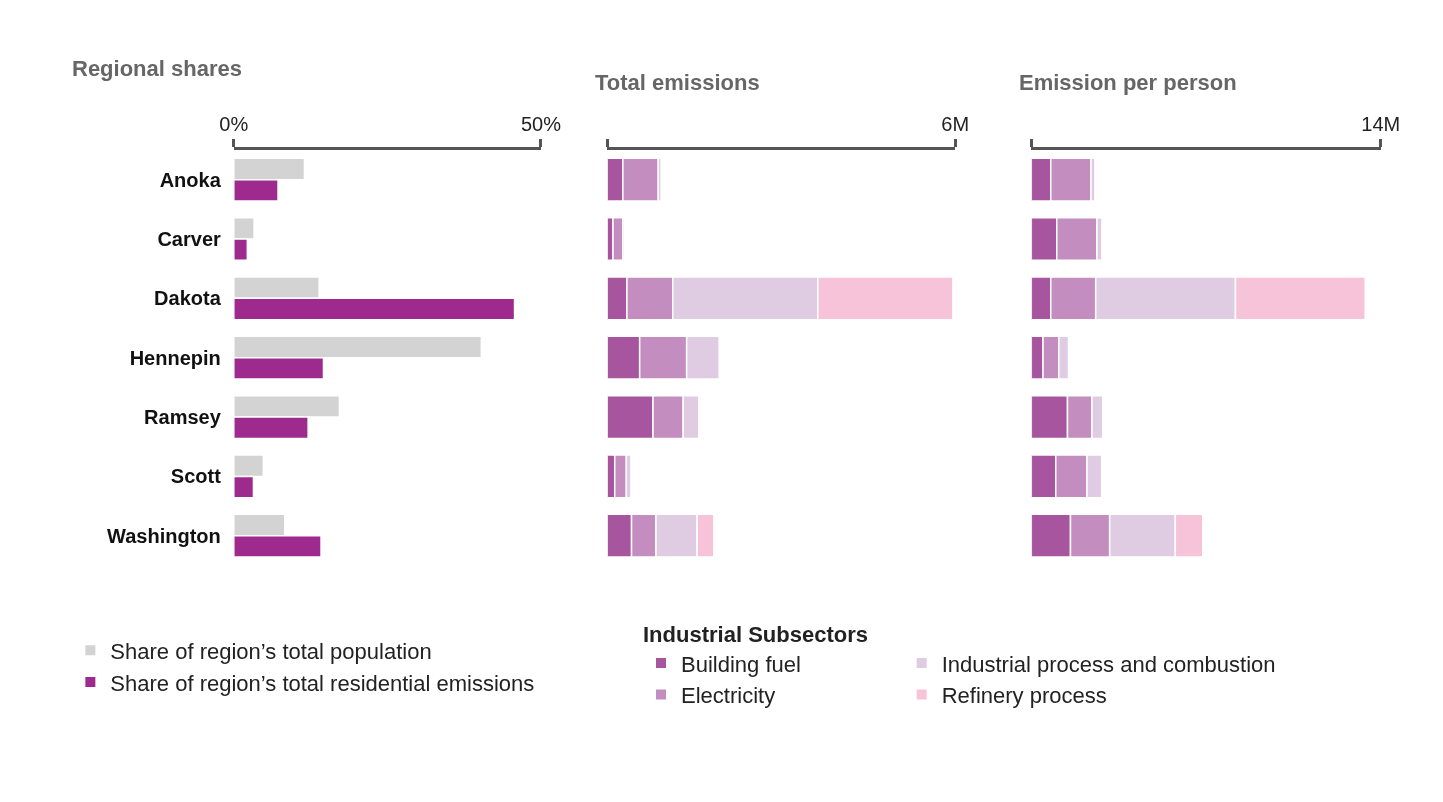  I want to click on y-tick-label: Ramsey, so click(183, 417).